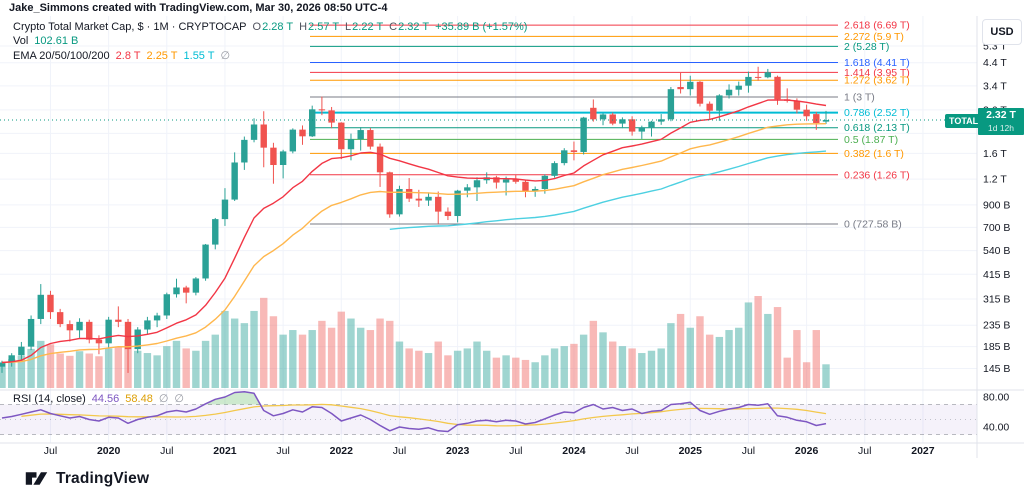 This screenshot has width=1024, height=502. I want to click on volume-legend: Vol 102.61 B, so click(45, 41).